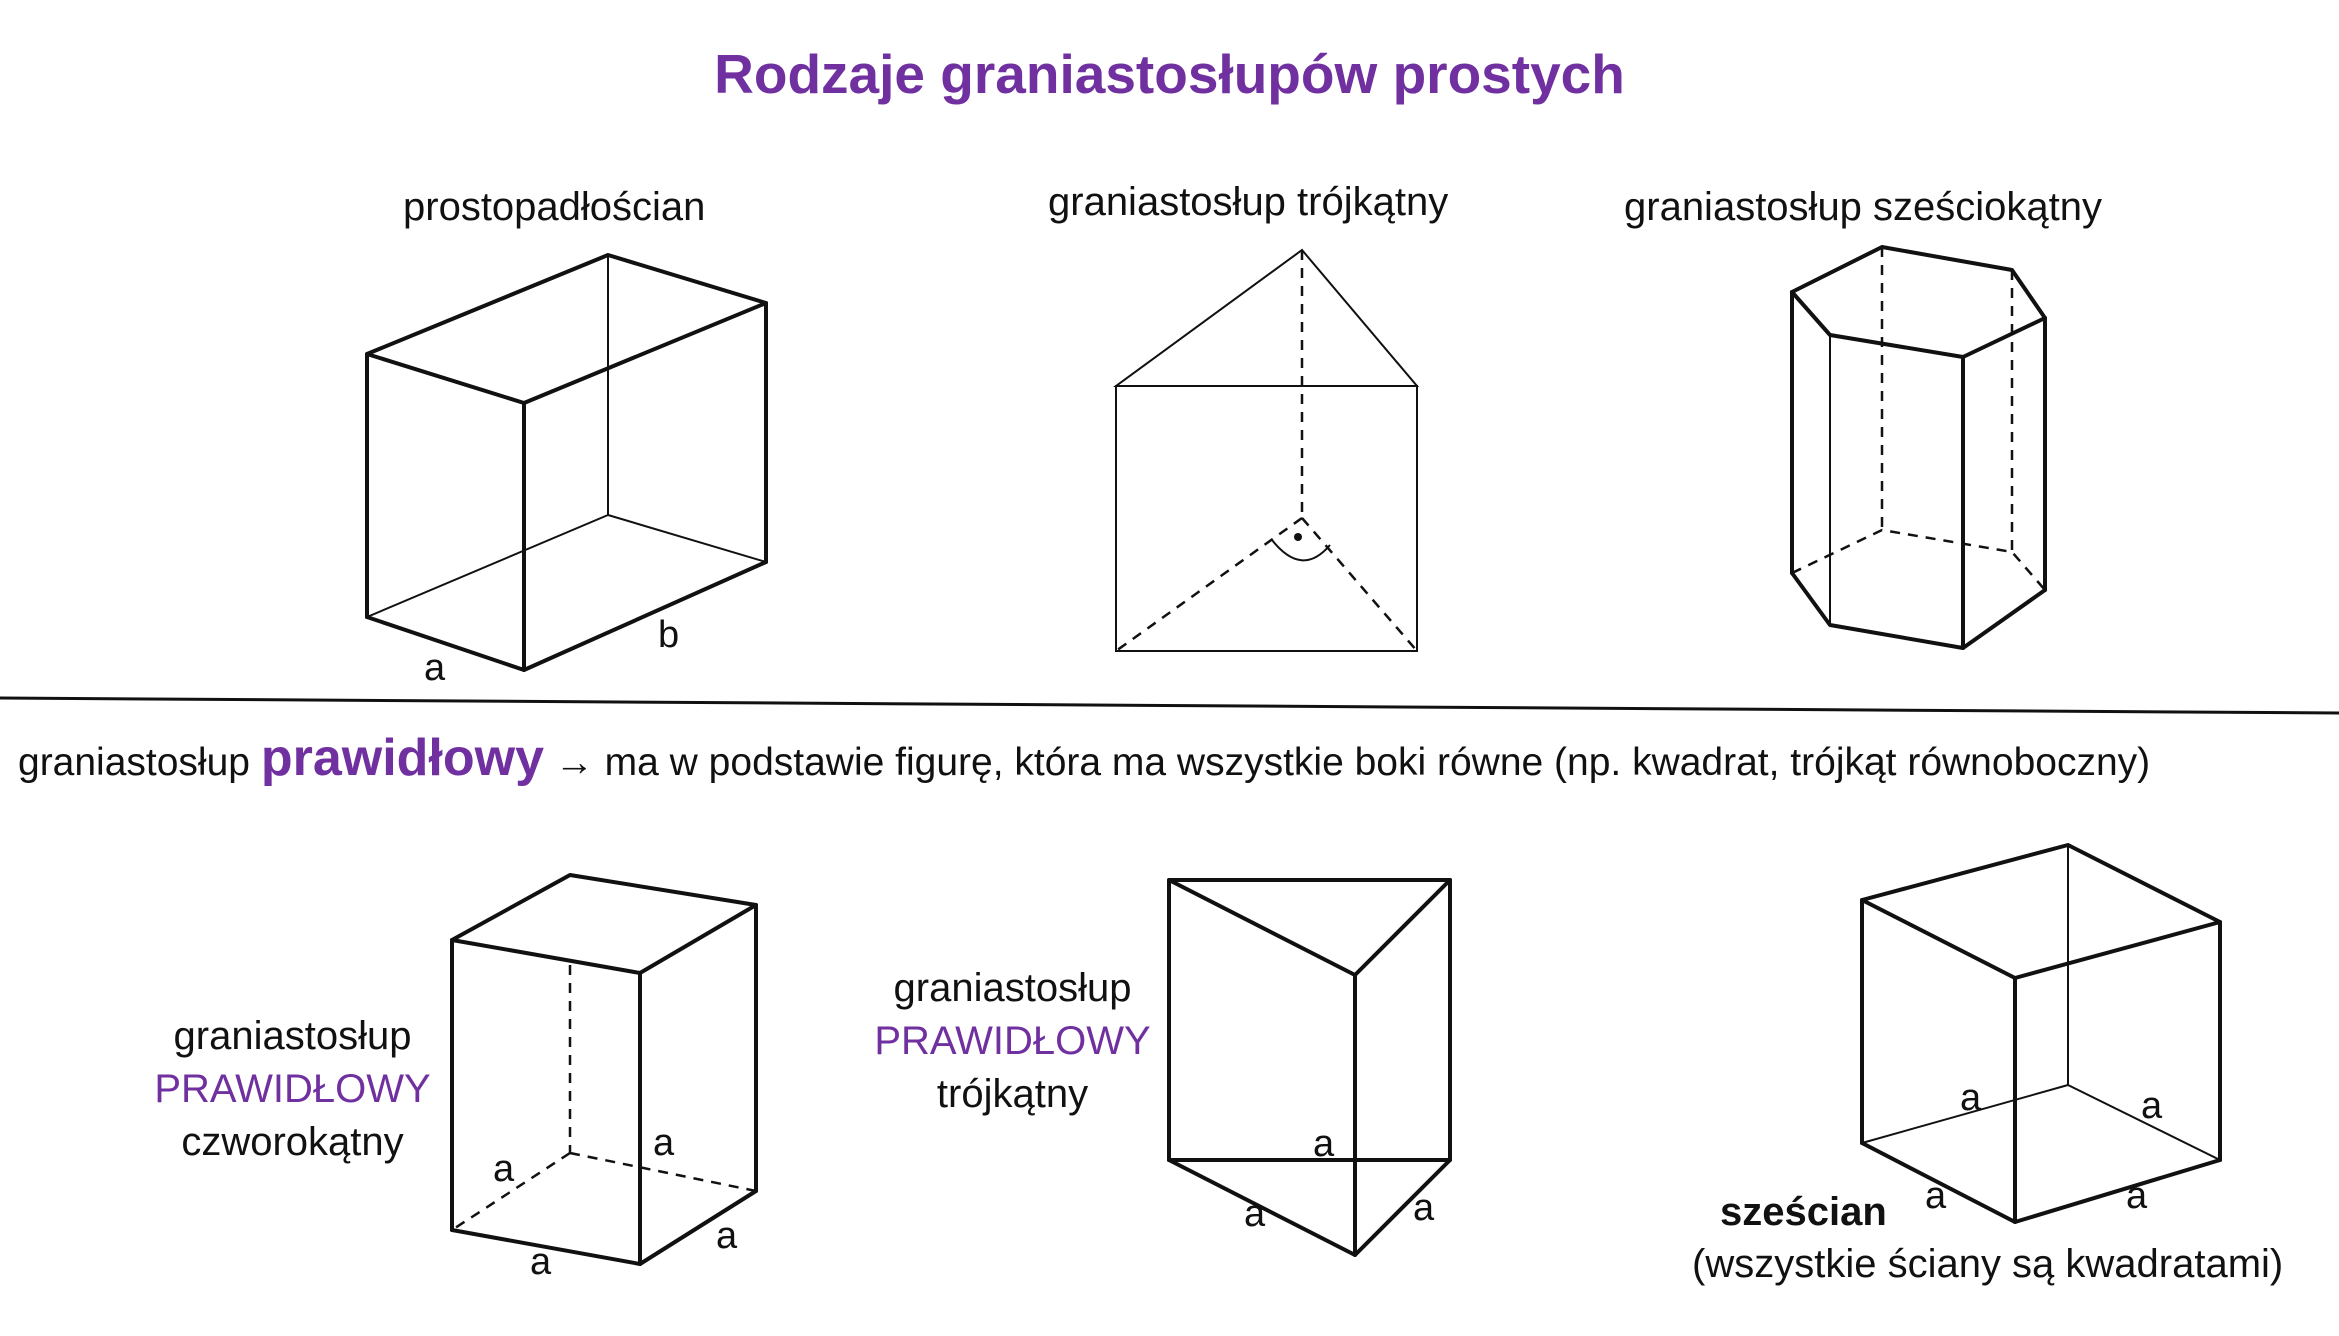 The width and height of the screenshot is (2339, 1336). I want to click on definition-keyword: prawidłowy, so click(402, 758).